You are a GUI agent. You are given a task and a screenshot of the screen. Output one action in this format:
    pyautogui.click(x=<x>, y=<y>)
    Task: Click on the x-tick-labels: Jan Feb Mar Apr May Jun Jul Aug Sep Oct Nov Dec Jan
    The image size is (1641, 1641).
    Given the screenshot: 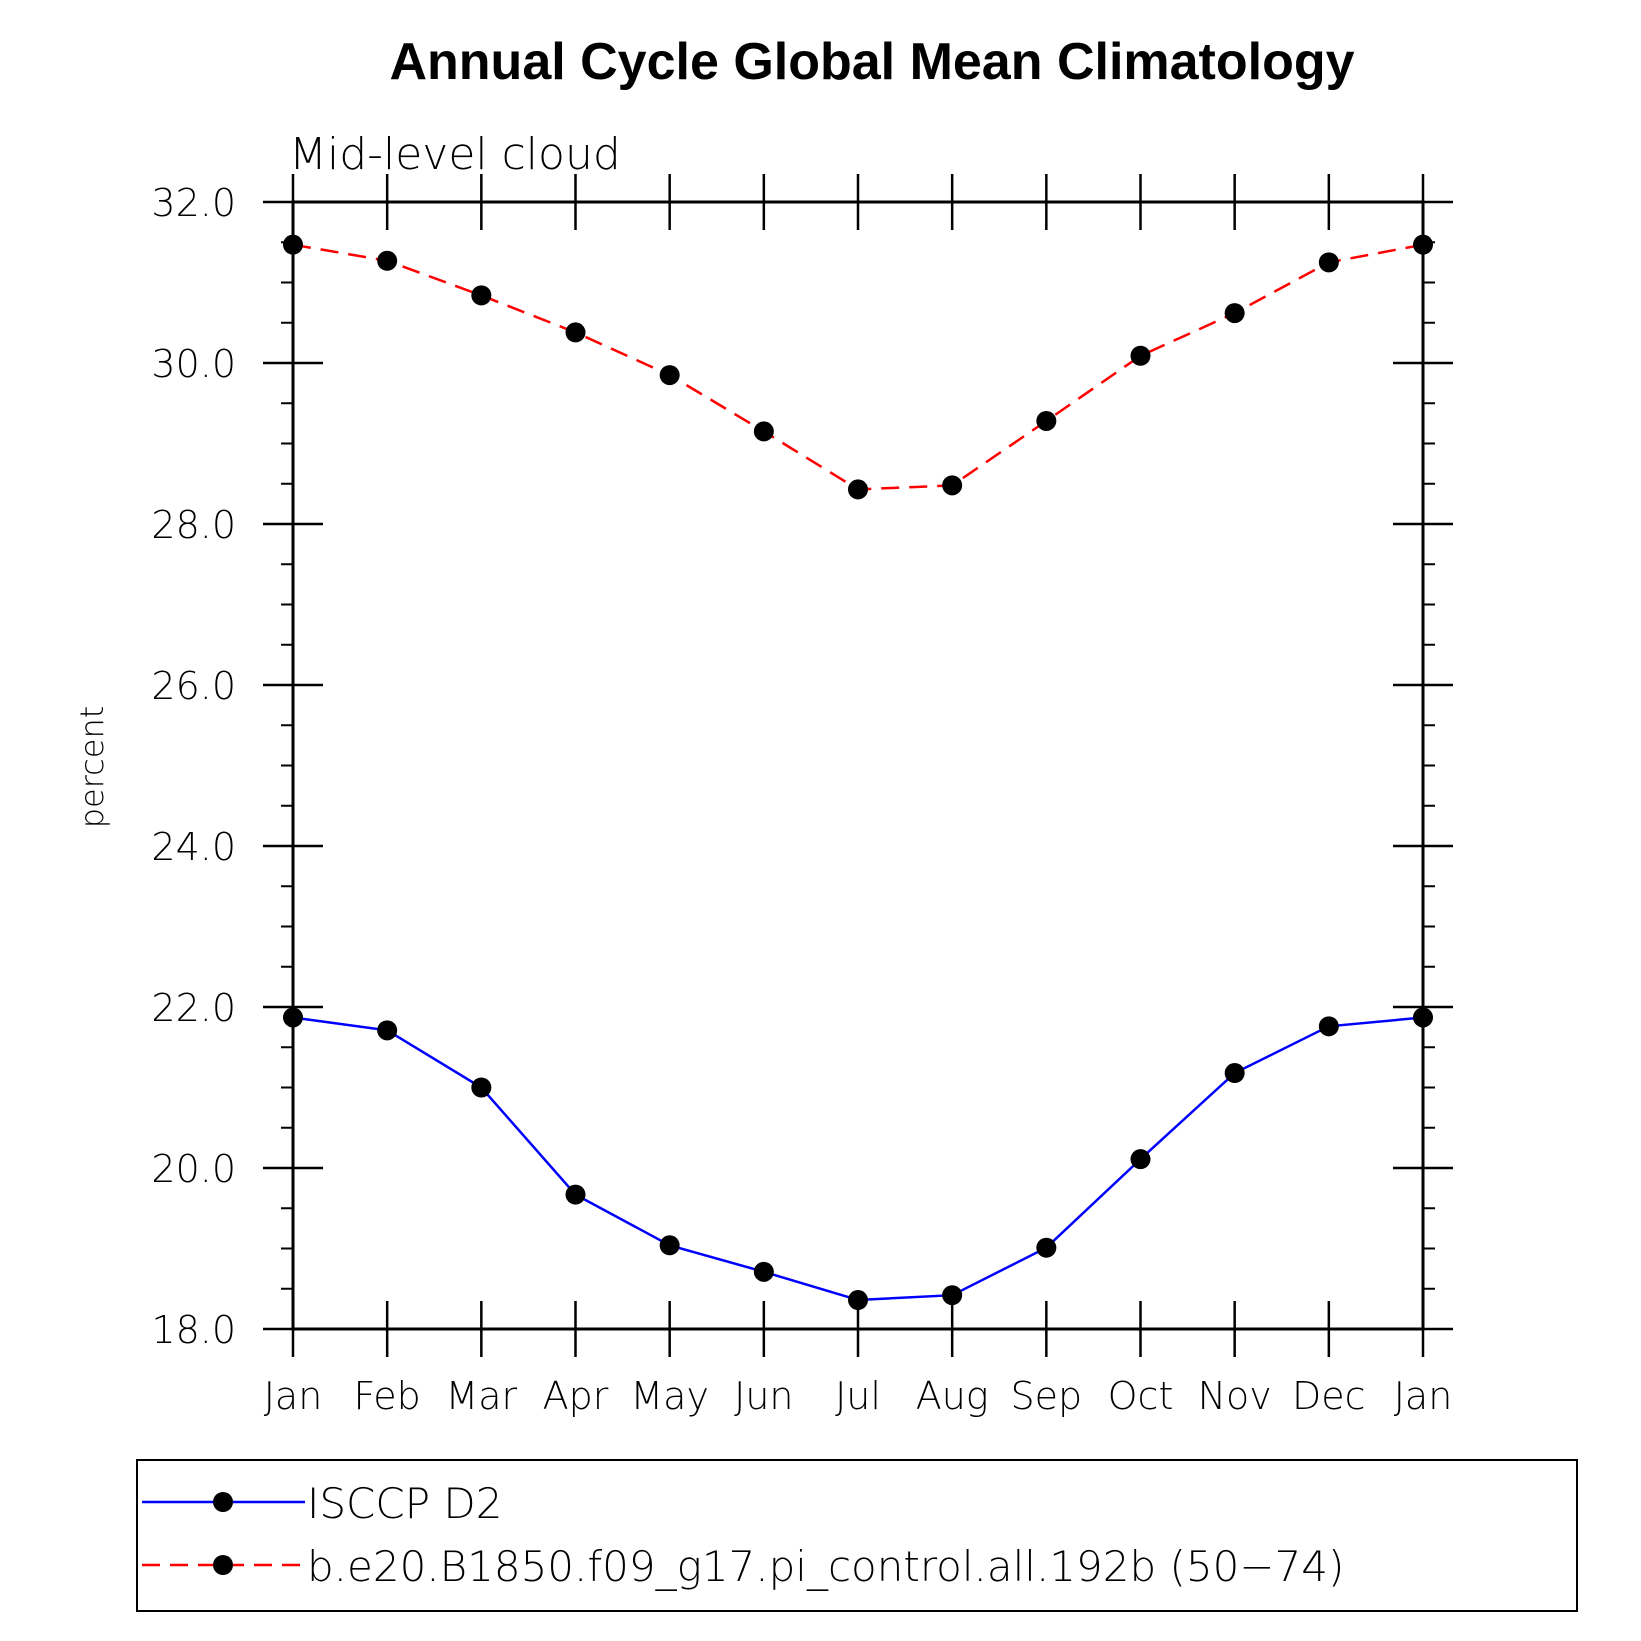 What is the action you would take?
    pyautogui.click(x=858, y=1396)
    